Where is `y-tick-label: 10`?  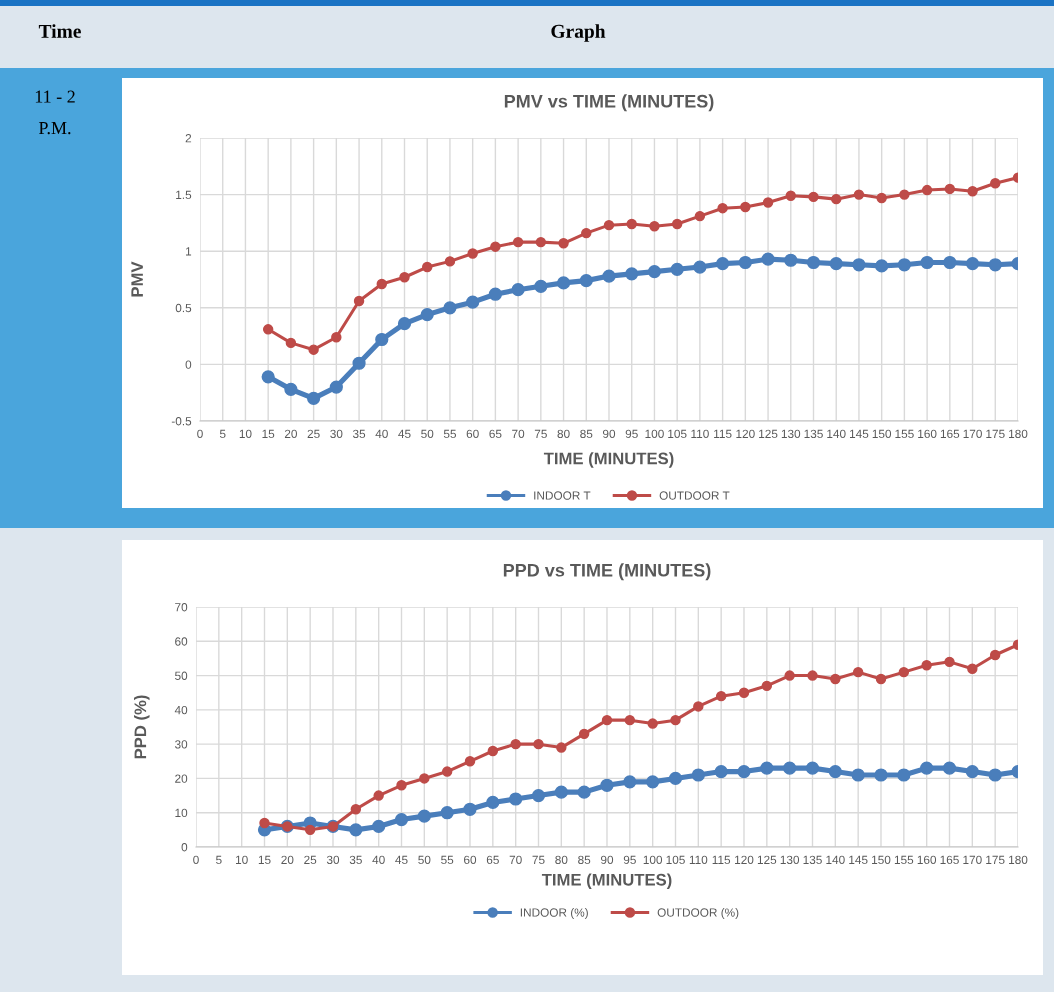 y-tick-label: 10 is located at coordinates (181, 813).